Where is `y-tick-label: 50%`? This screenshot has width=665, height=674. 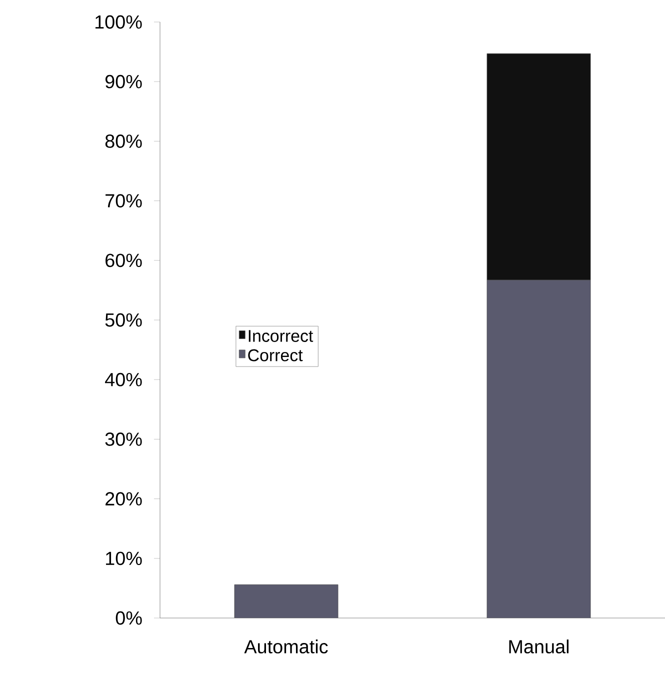 y-tick-label: 50% is located at coordinates (123, 320).